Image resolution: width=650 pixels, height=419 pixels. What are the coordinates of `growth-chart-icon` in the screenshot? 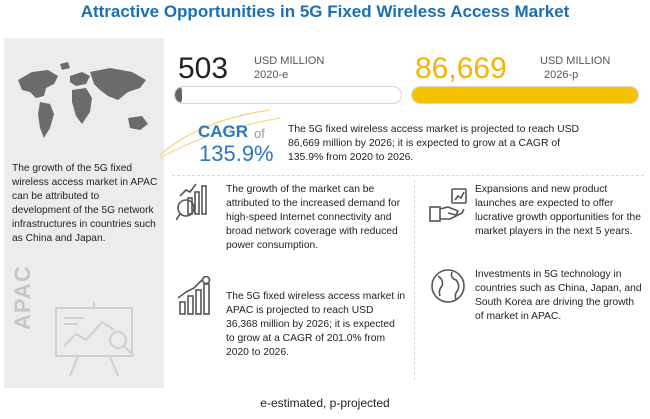 It's located at (191, 202).